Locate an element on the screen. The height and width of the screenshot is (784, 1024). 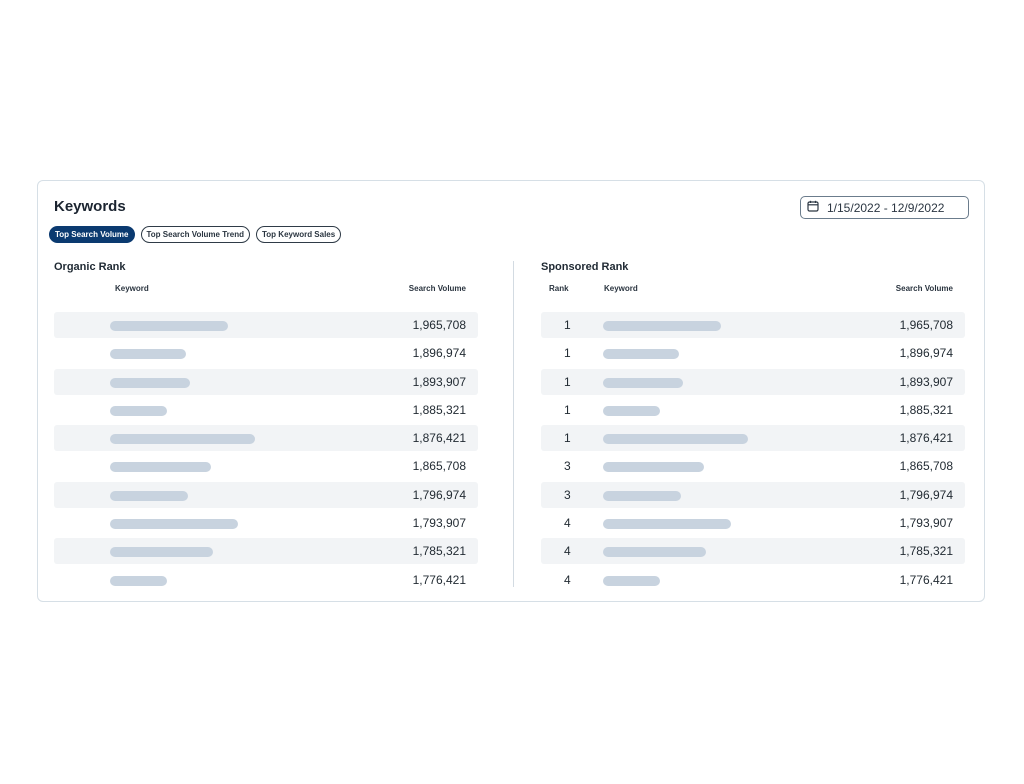
tab-top-search-volume-trend: Top Search Volume Trend is located at coordinates (195, 234).